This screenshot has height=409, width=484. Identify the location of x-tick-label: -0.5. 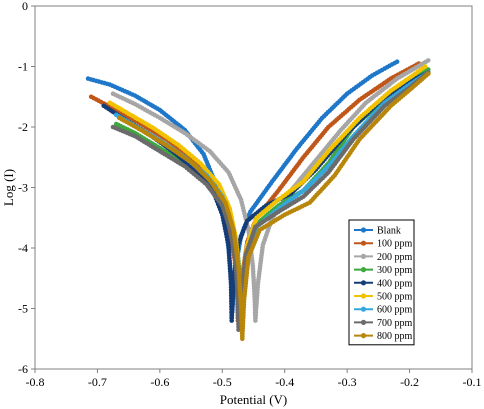
(222, 382).